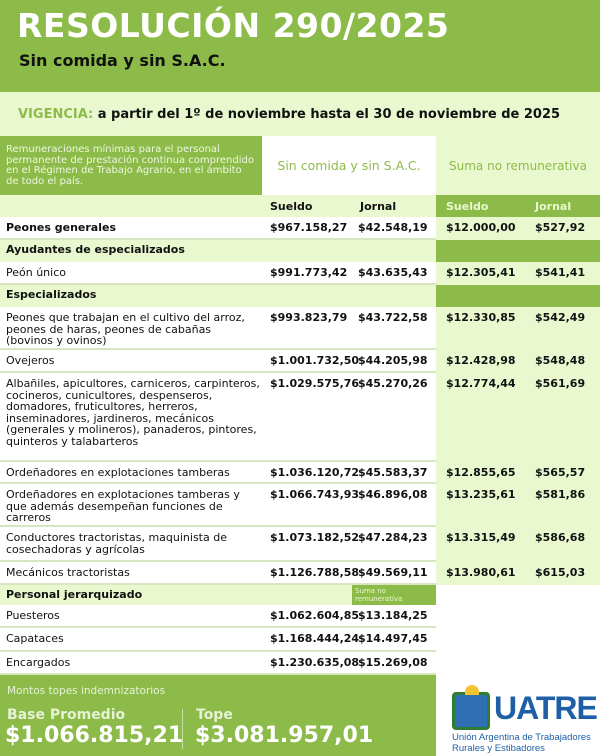  I want to click on value-cell: $1.062.604,85, so click(315, 615).